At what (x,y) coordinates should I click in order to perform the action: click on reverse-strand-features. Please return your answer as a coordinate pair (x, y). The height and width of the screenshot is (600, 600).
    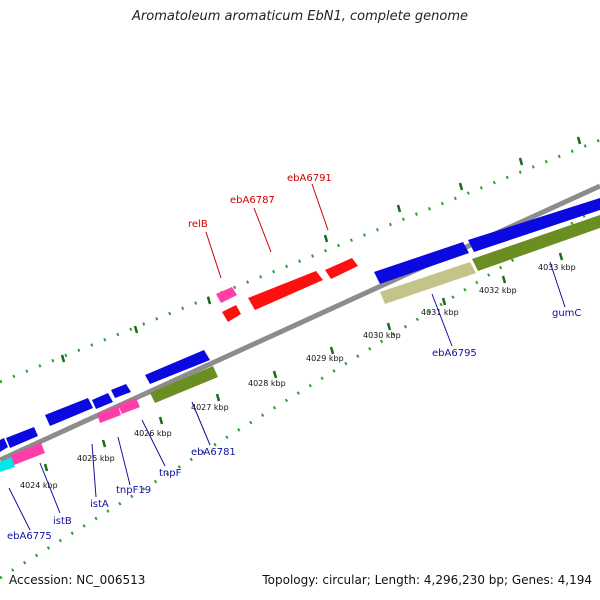
    Looking at the image, I should click on (287, 290).